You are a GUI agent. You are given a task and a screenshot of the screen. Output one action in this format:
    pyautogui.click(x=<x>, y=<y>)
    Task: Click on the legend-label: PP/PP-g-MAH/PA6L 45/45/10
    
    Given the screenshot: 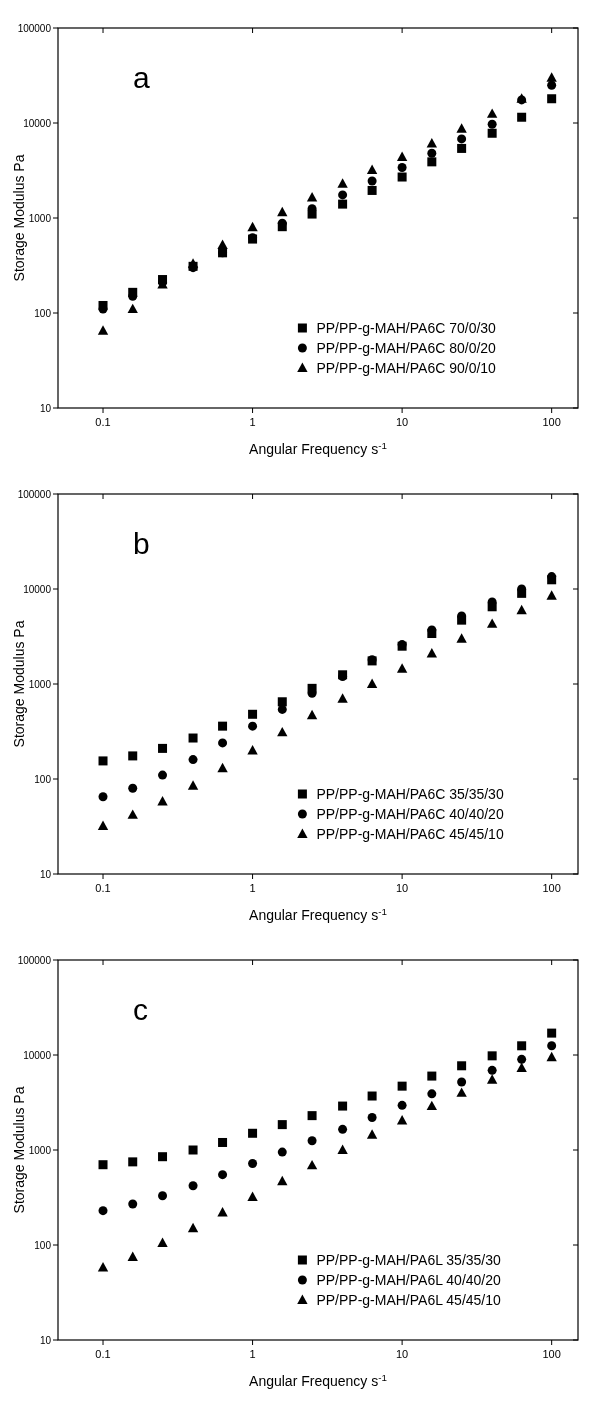 What is the action you would take?
    pyautogui.click(x=409, y=1300)
    